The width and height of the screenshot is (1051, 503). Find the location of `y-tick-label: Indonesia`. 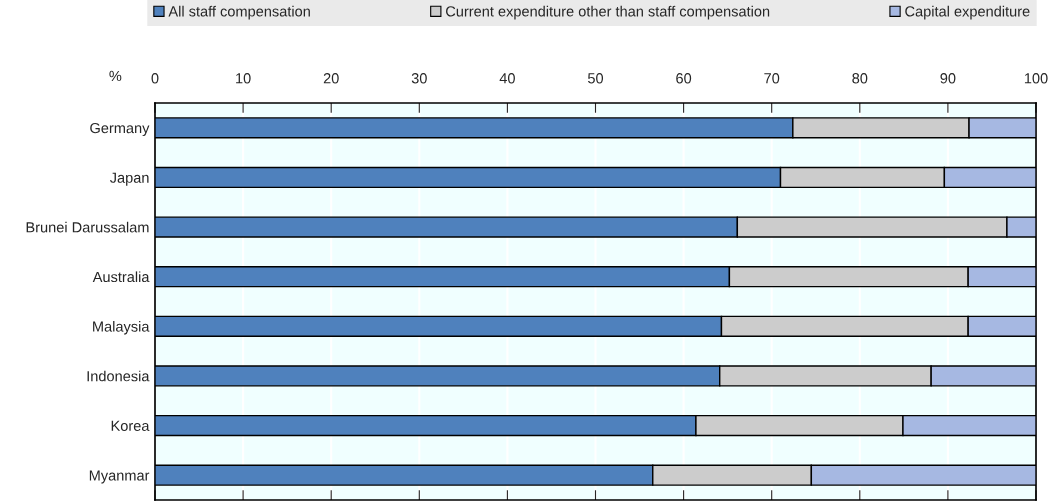

y-tick-label: Indonesia is located at coordinates (118, 376).